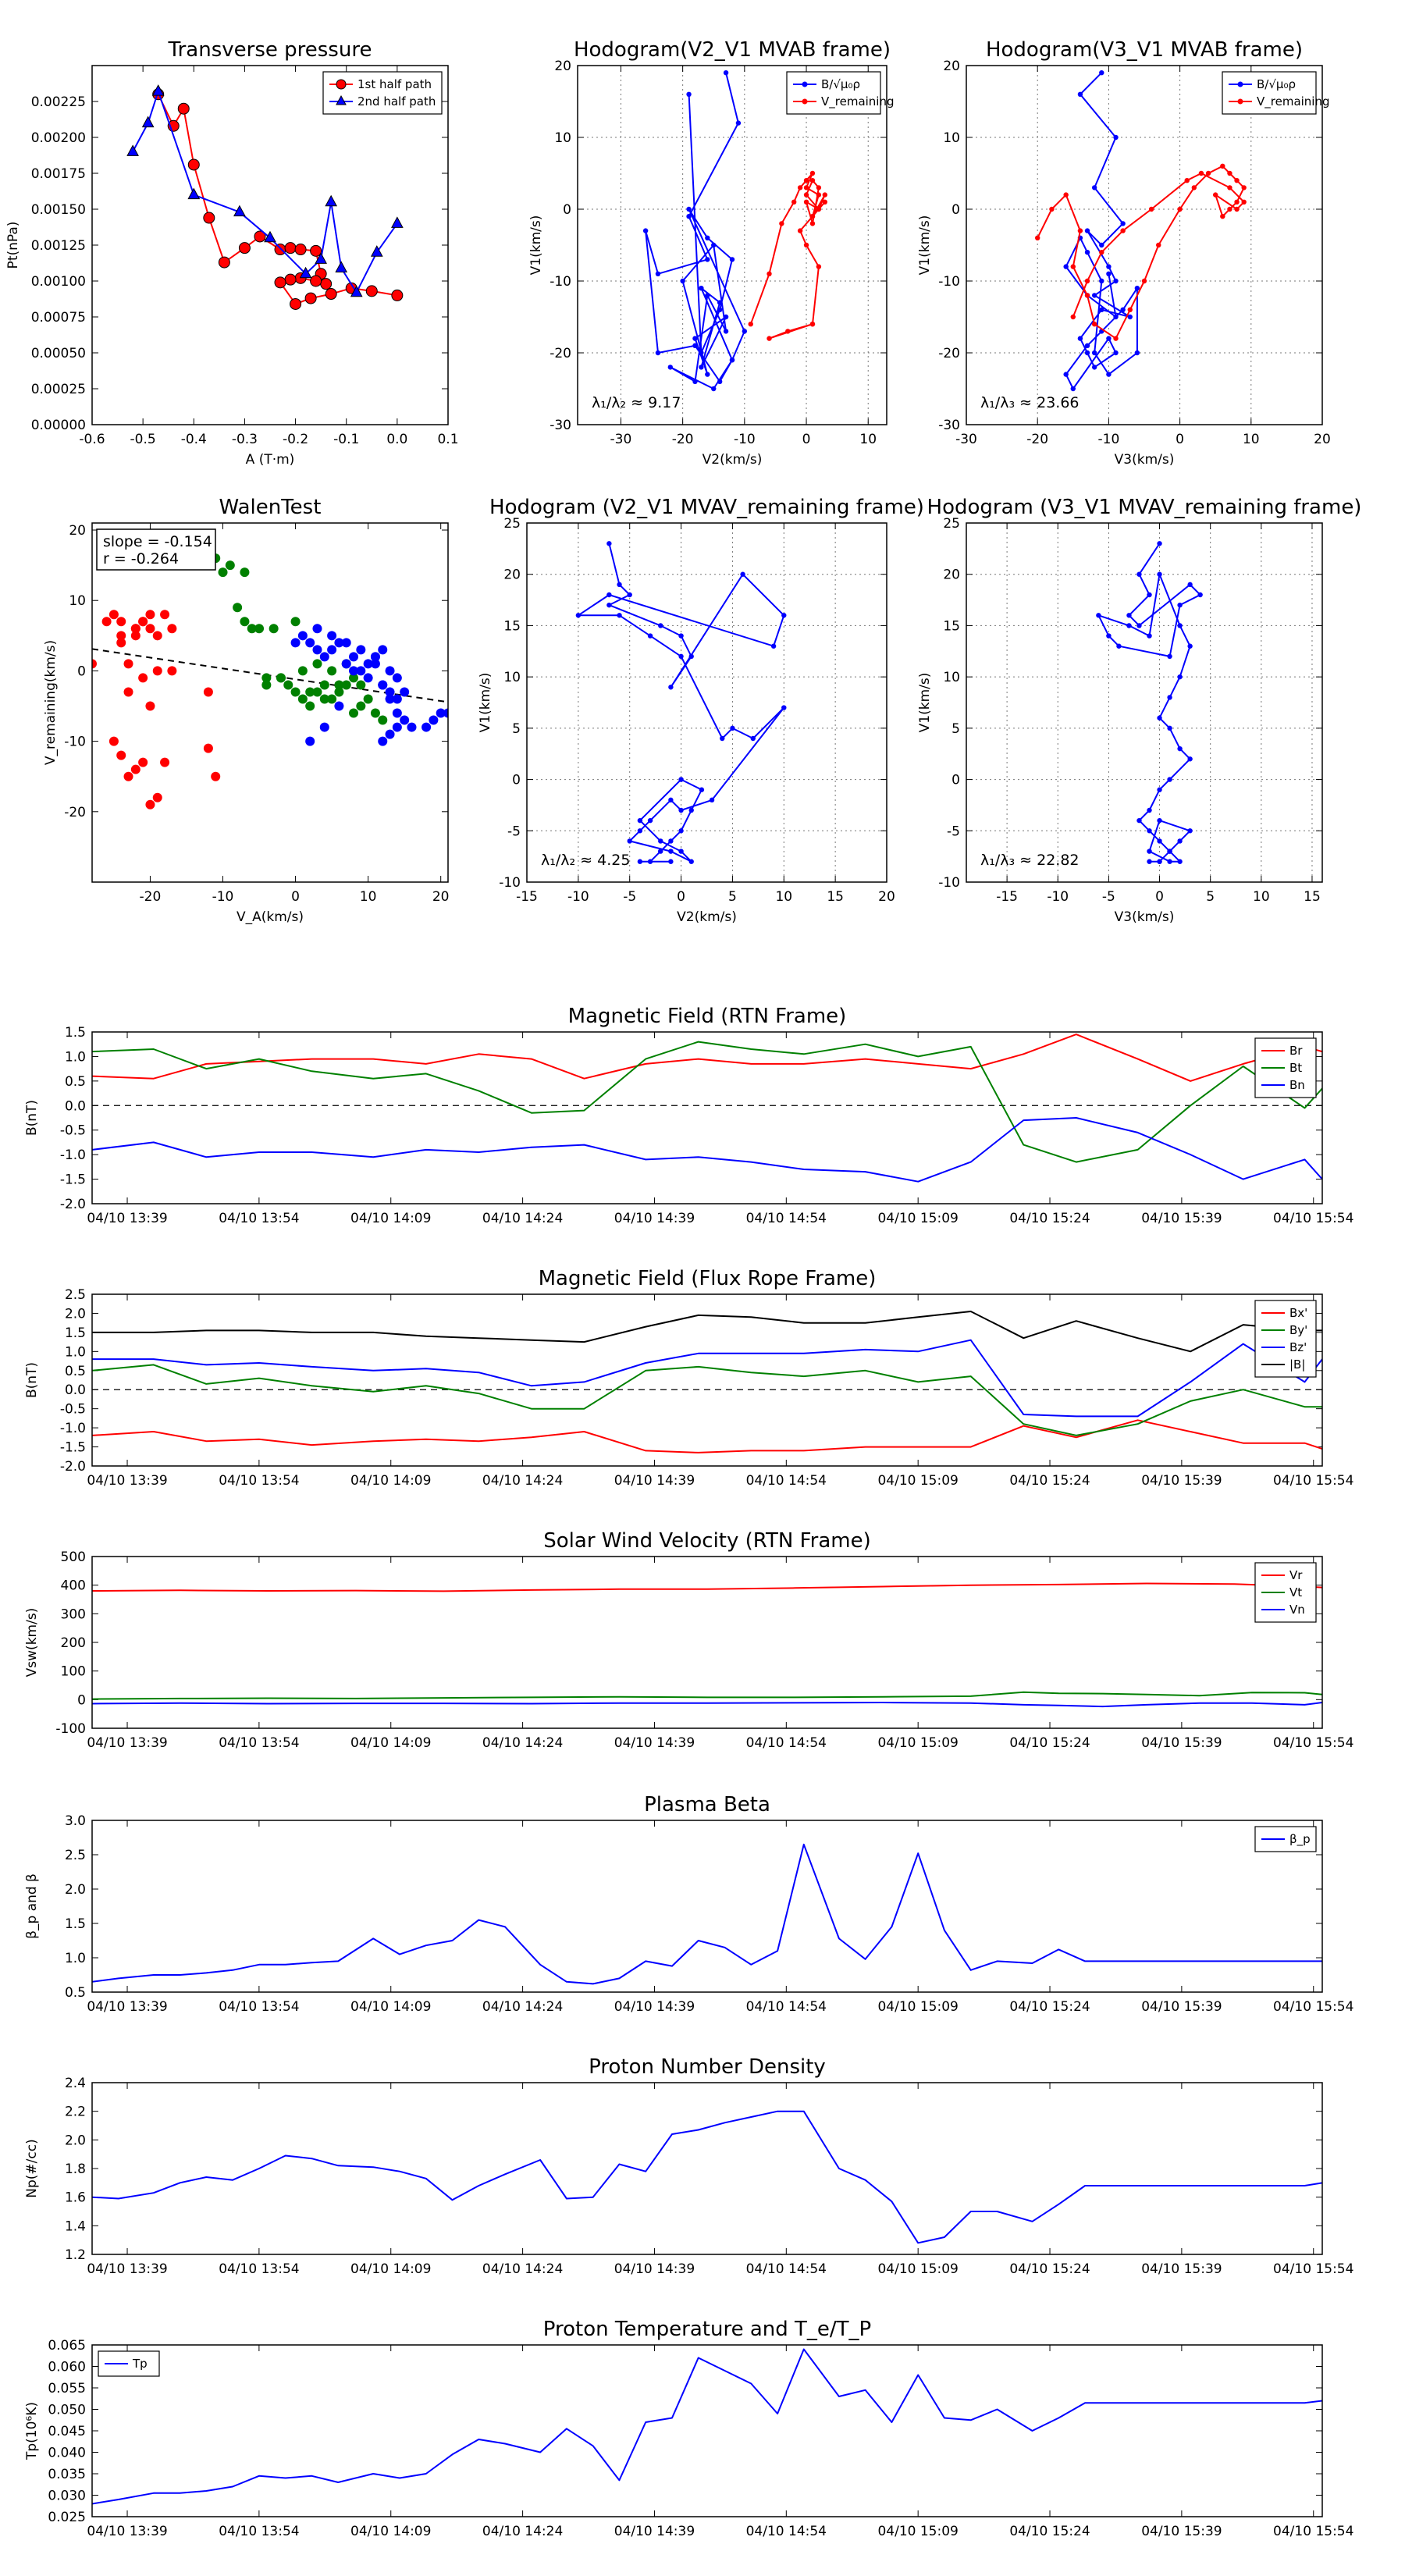 The width and height of the screenshot is (1405, 2576). What do you see at coordinates (1313, 2007) in the screenshot?
I see `x-tick-label: 04/10 15:54` at bounding box center [1313, 2007].